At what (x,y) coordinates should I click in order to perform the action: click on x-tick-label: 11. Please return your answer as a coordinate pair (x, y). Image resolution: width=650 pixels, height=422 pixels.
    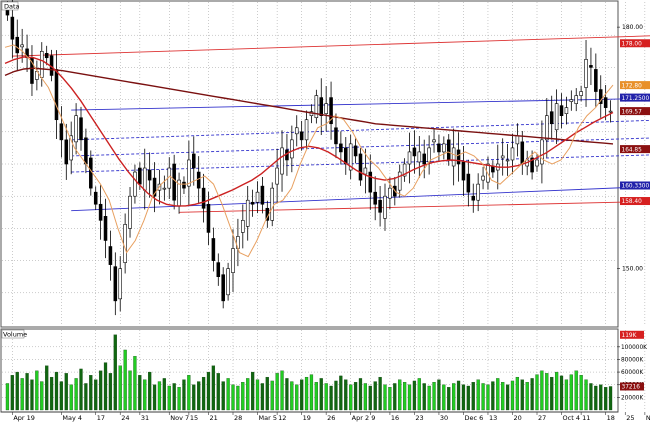
    Looking at the image, I should click on (586, 418).